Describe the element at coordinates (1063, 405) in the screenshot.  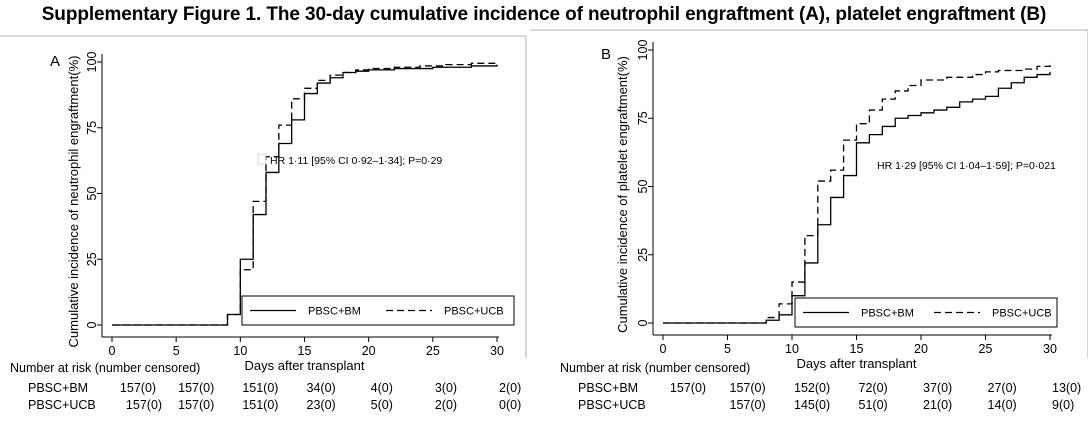
I see `risk-cell: 9(0)` at that location.